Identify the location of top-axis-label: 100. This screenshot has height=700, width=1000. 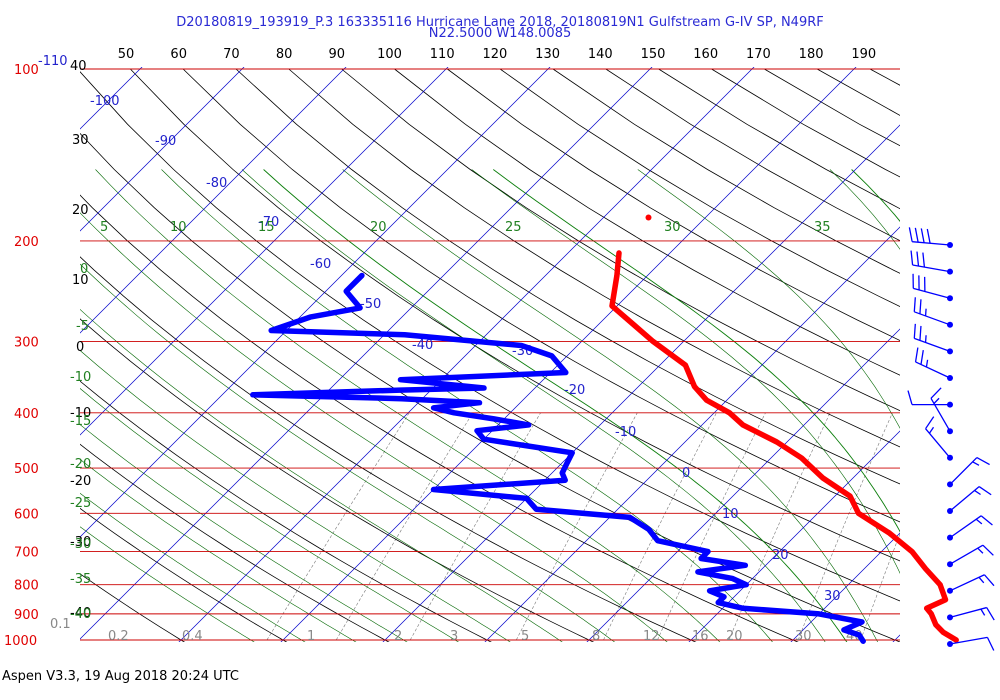
(389, 54).